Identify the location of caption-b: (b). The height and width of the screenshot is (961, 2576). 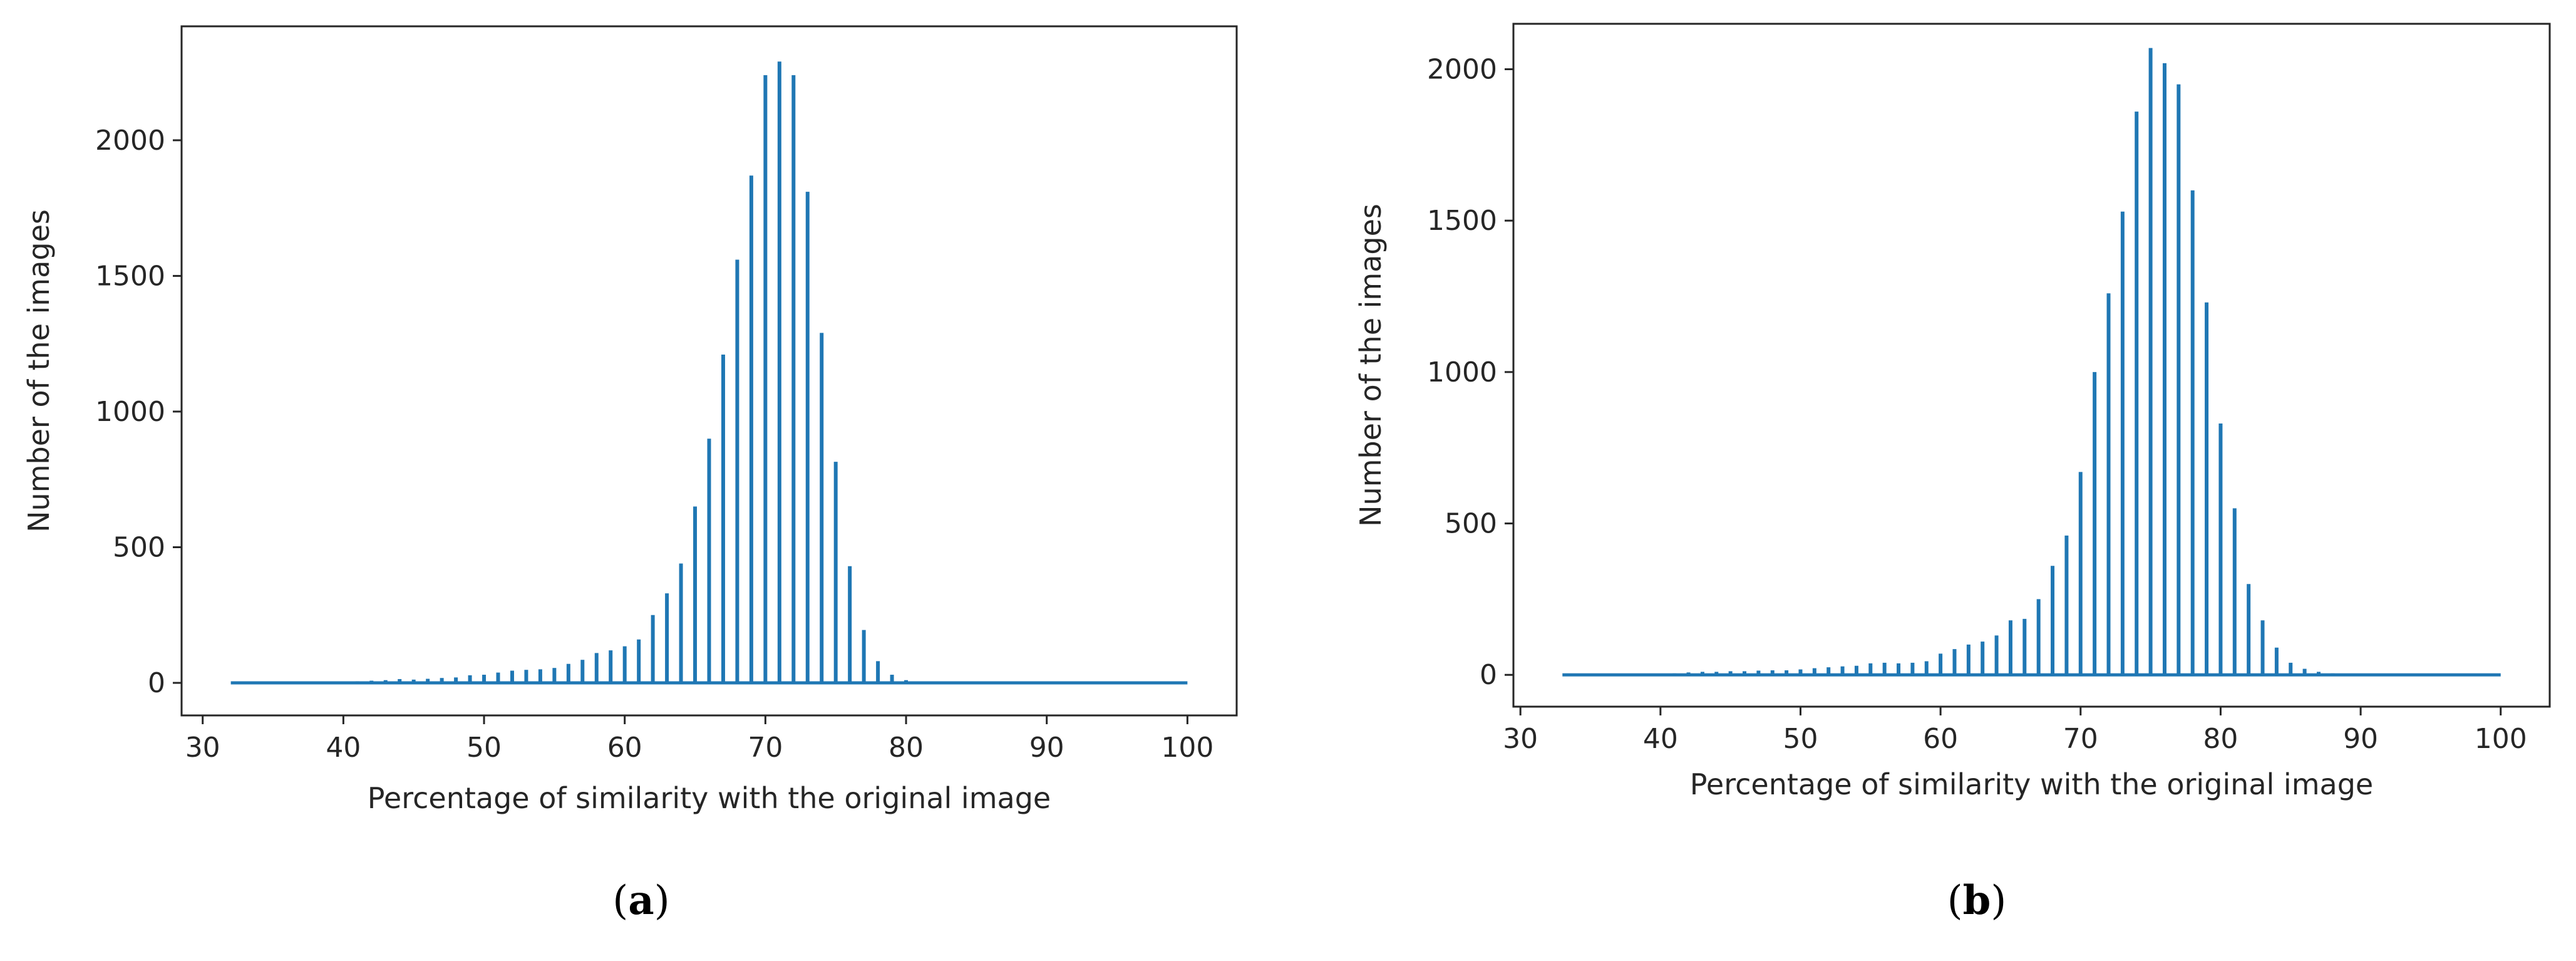
(1977, 900).